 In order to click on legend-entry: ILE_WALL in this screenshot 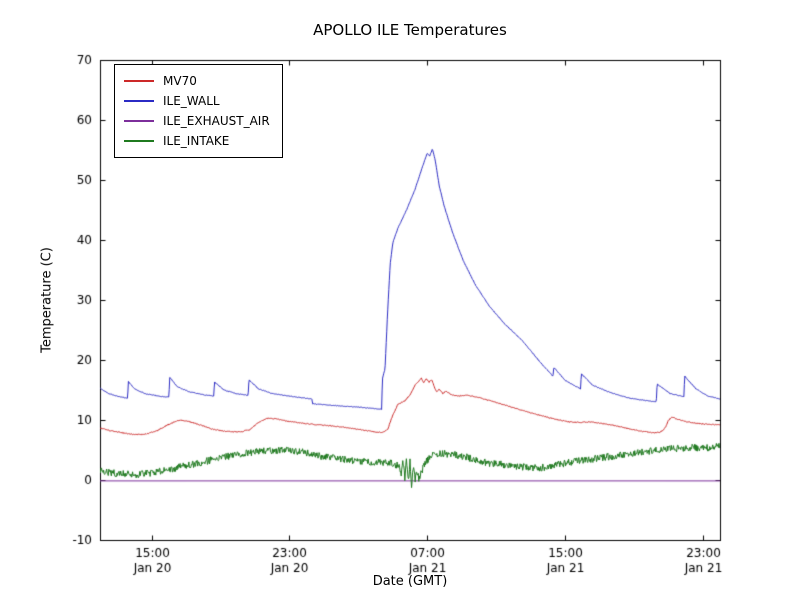, I will do `click(197, 101)`.